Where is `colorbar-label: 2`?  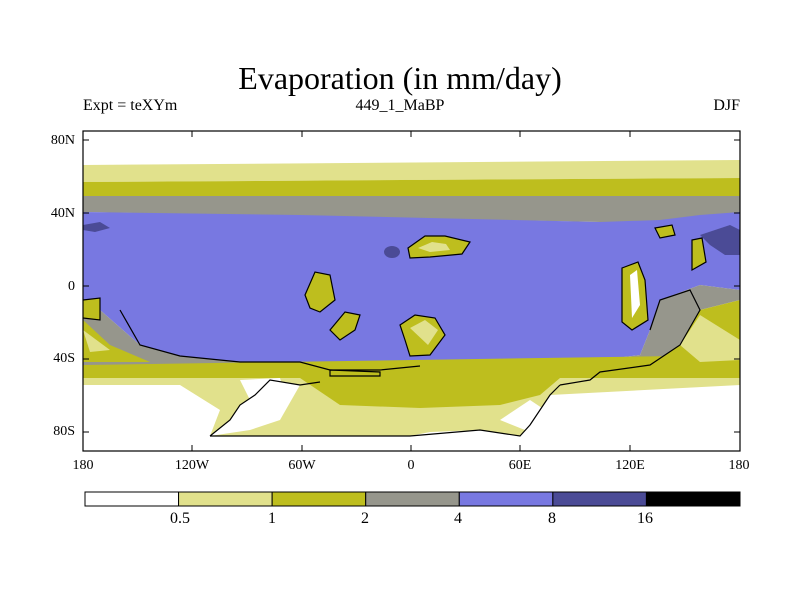
colorbar-label: 2 is located at coordinates (365, 518).